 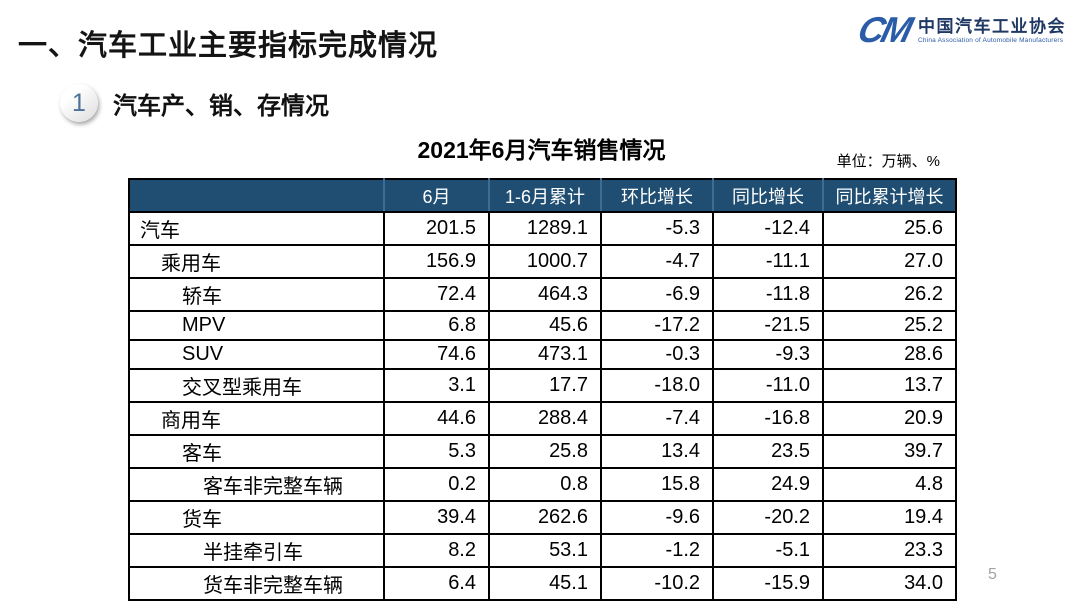 I want to click on logo-name-cn: 中国汽车工业协会, so click(x=992, y=26).